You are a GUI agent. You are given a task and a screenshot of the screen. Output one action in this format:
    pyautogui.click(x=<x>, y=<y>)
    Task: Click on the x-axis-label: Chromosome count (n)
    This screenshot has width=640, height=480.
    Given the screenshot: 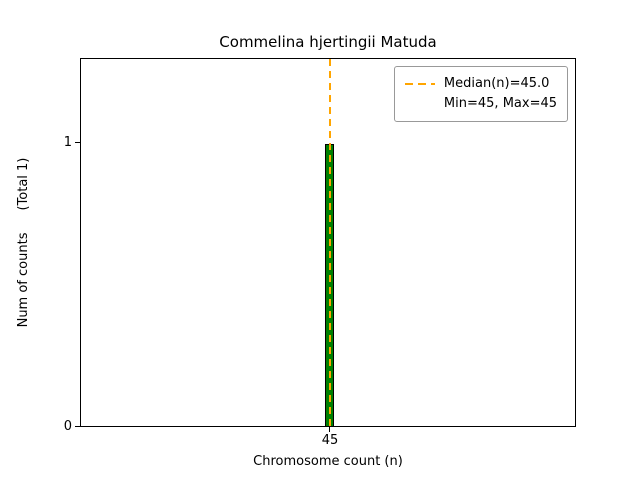 What is the action you would take?
    pyautogui.click(x=328, y=461)
    